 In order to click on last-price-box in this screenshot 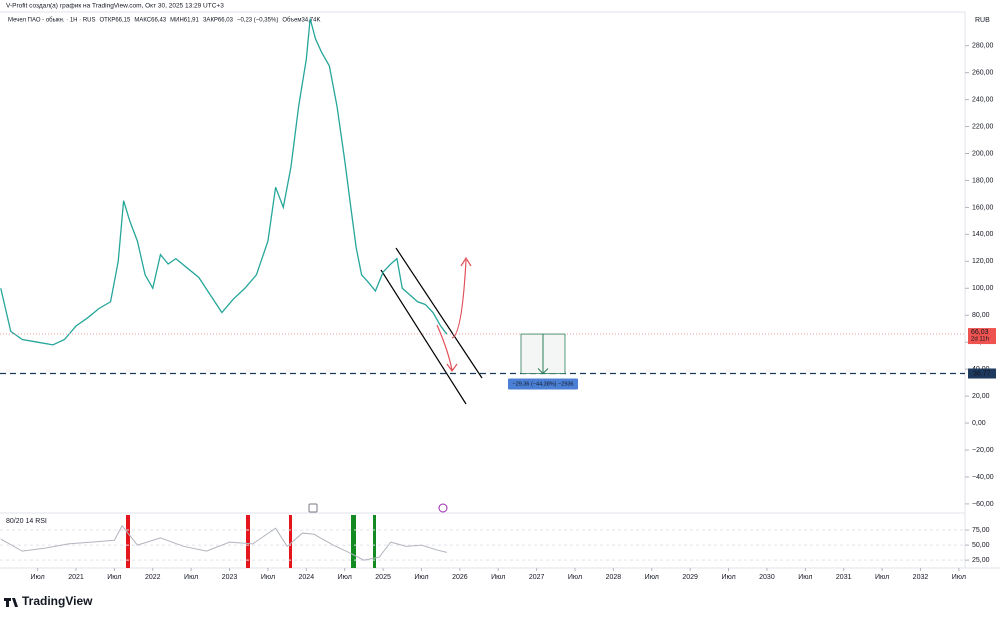, I will do `click(982, 336)`.